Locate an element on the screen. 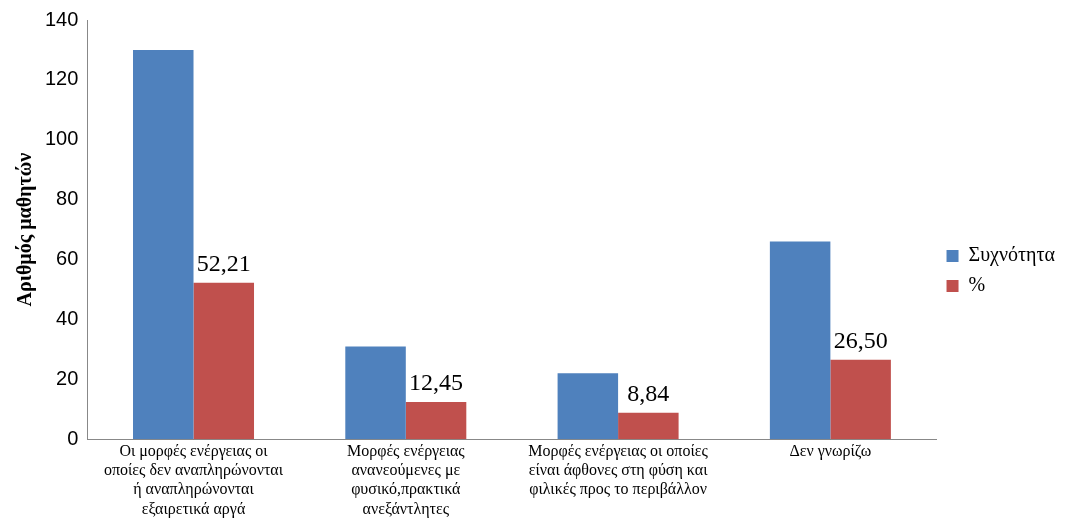 Image resolution: width=1075 pixels, height=522 pixels. y-tick-label: 40 is located at coordinates (67, 317).